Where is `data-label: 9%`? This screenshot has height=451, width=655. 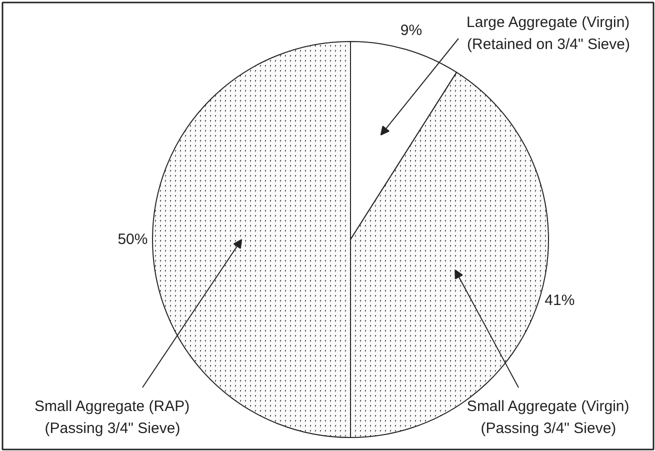 data-label: 9% is located at coordinates (411, 30).